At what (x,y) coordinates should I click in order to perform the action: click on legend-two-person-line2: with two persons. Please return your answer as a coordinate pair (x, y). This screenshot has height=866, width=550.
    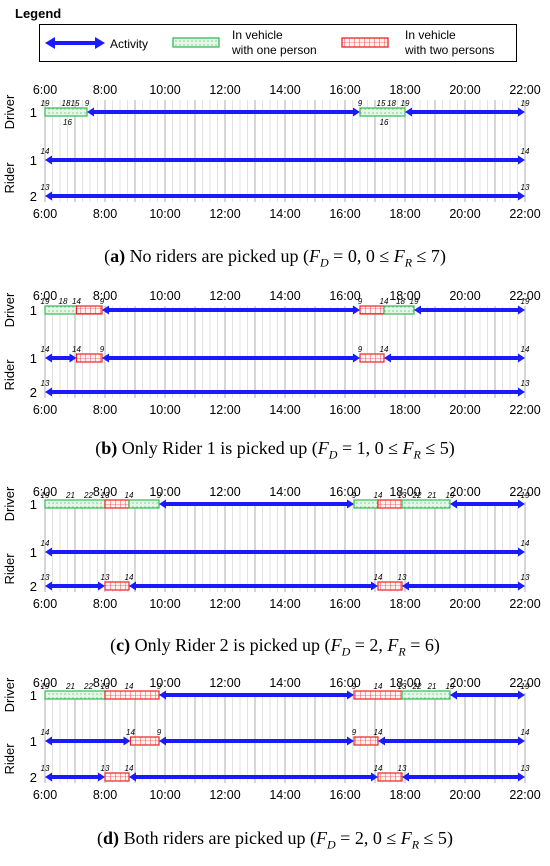
    Looking at the image, I should click on (450, 50).